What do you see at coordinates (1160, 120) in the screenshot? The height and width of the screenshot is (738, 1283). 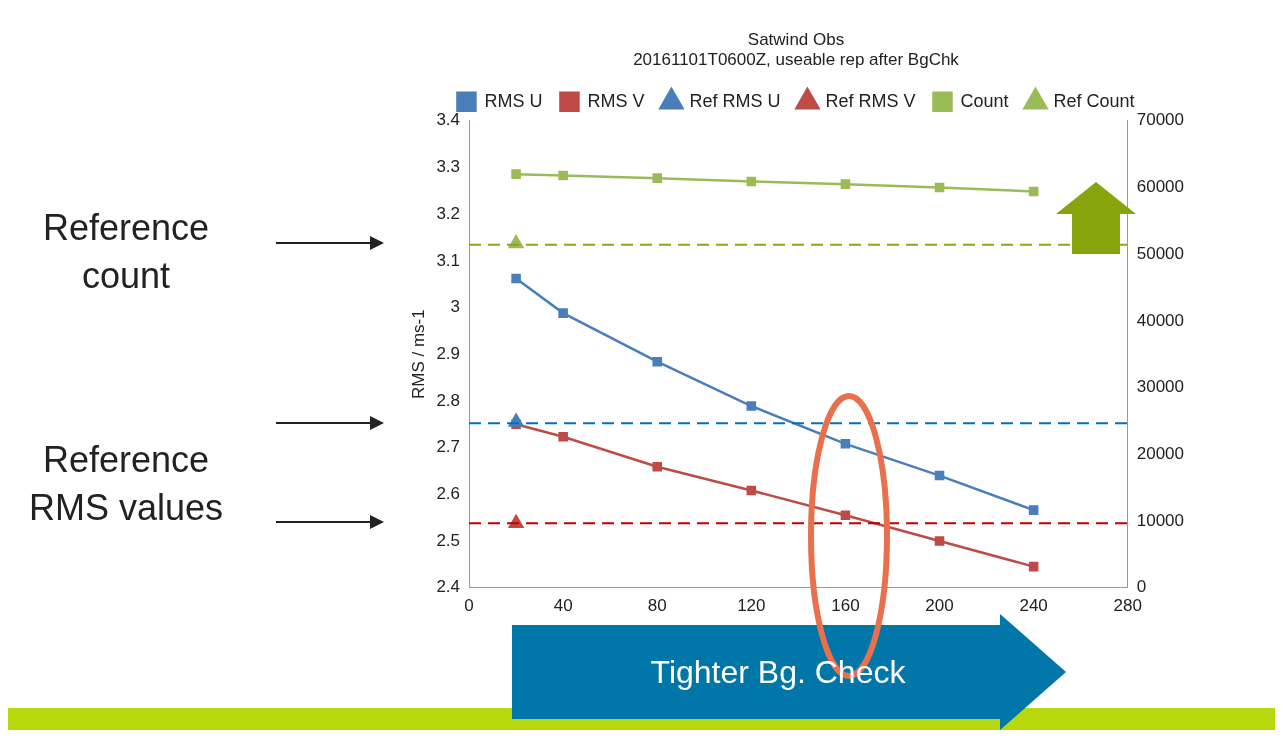 I see `y2-tick-label: 70000` at bounding box center [1160, 120].